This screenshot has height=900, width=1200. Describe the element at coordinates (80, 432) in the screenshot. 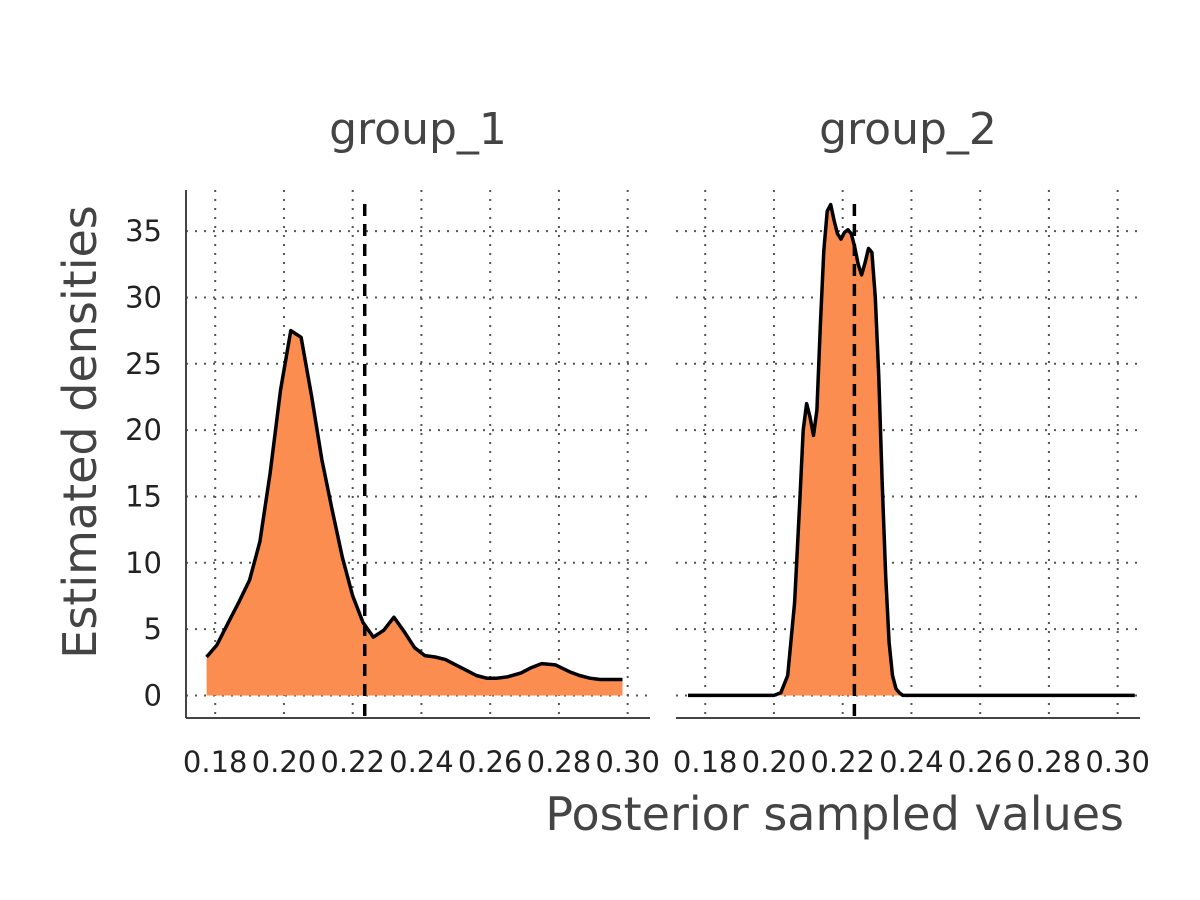

I see `y-axis-title: Estimated densities` at that location.